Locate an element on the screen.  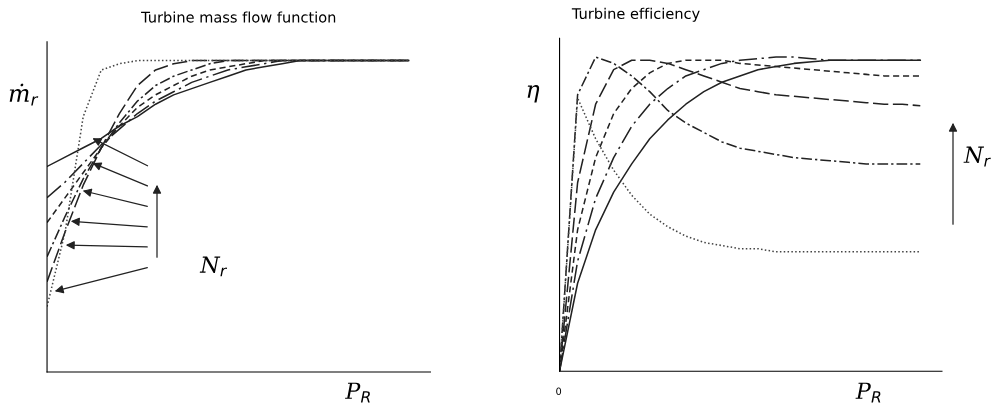
y-axis-title: η is located at coordinates (533, 94).